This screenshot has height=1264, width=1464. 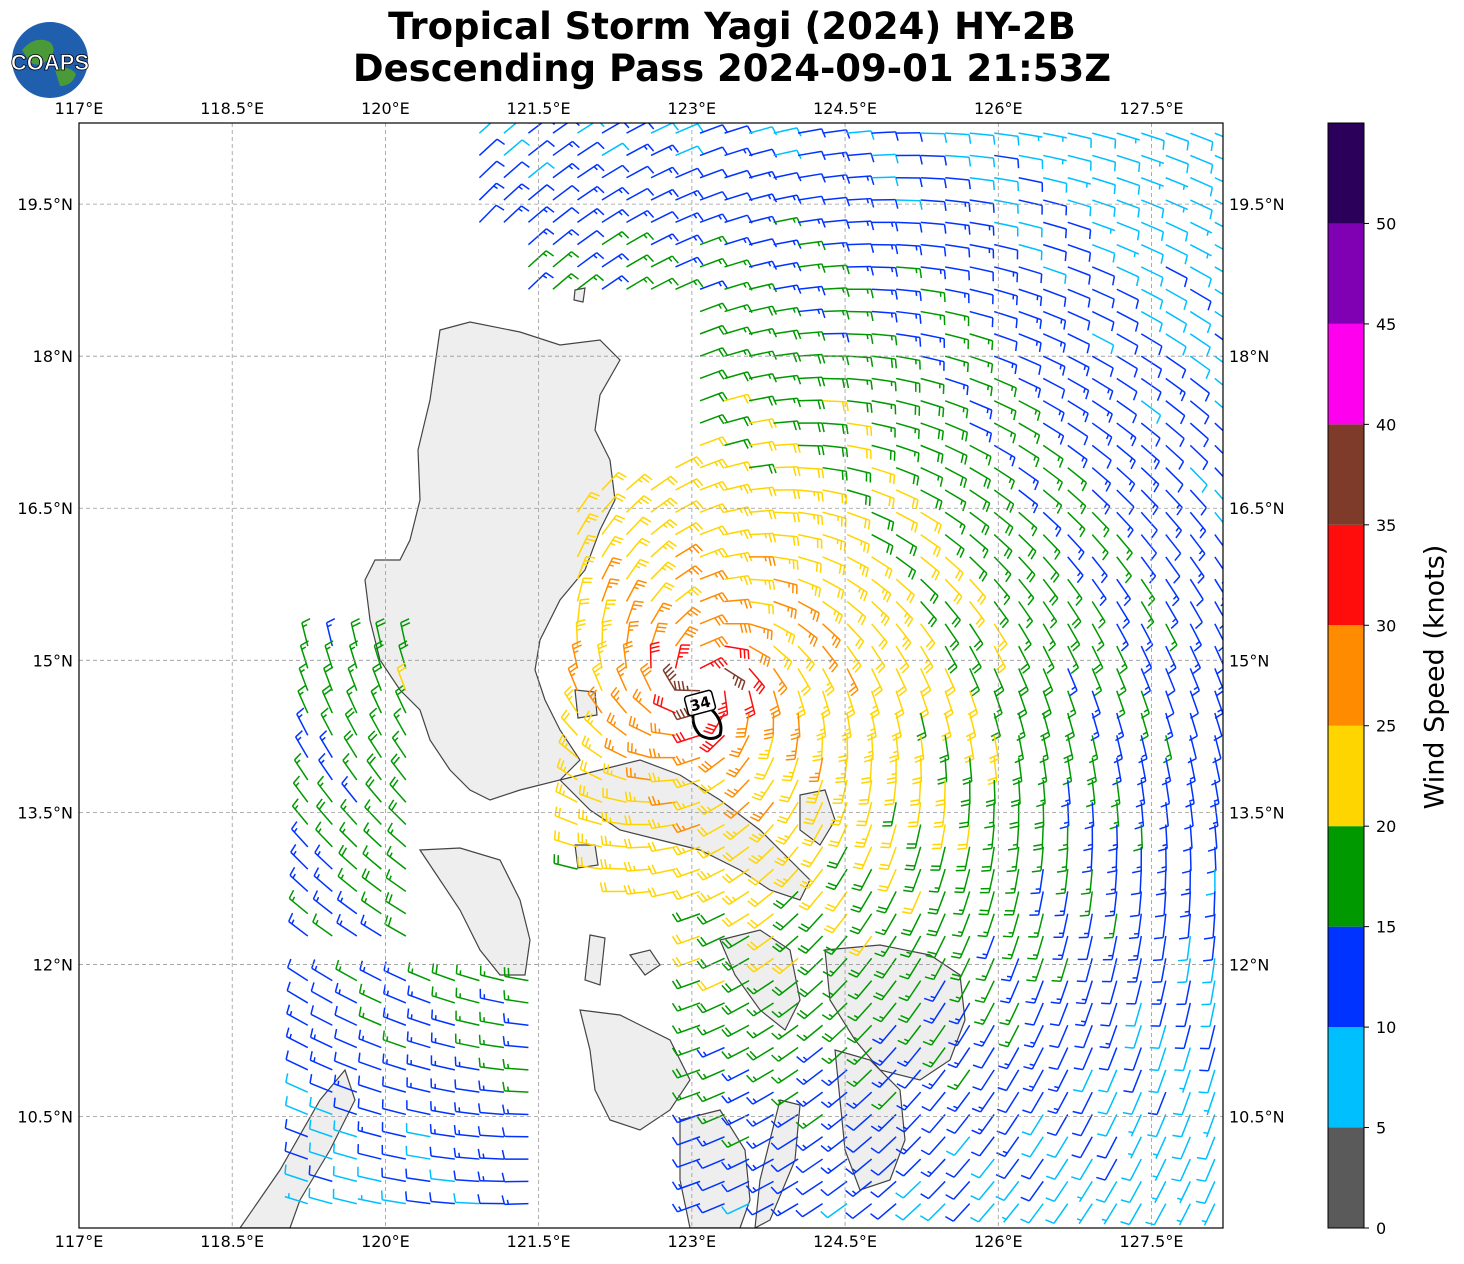 I want to click on lat-tick-label-right: 16.5°N, so click(x=1257, y=508).